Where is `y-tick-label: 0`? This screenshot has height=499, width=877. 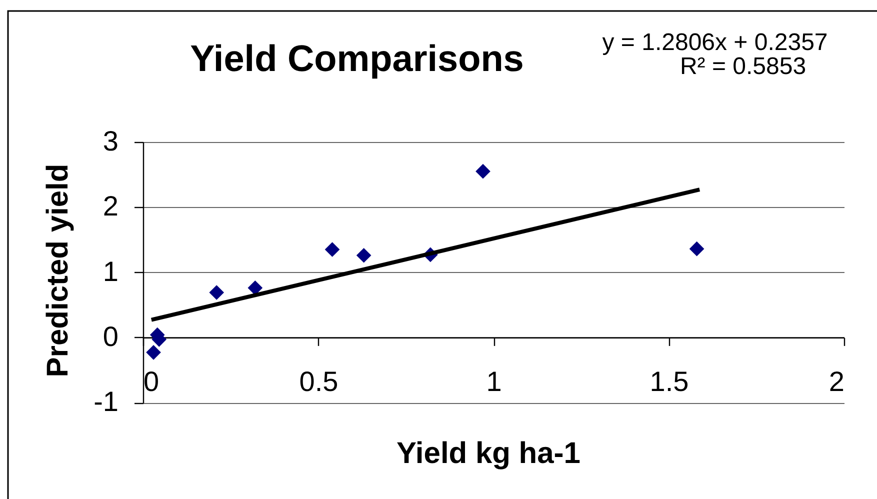
y-tick-label: 0 is located at coordinates (110, 336).